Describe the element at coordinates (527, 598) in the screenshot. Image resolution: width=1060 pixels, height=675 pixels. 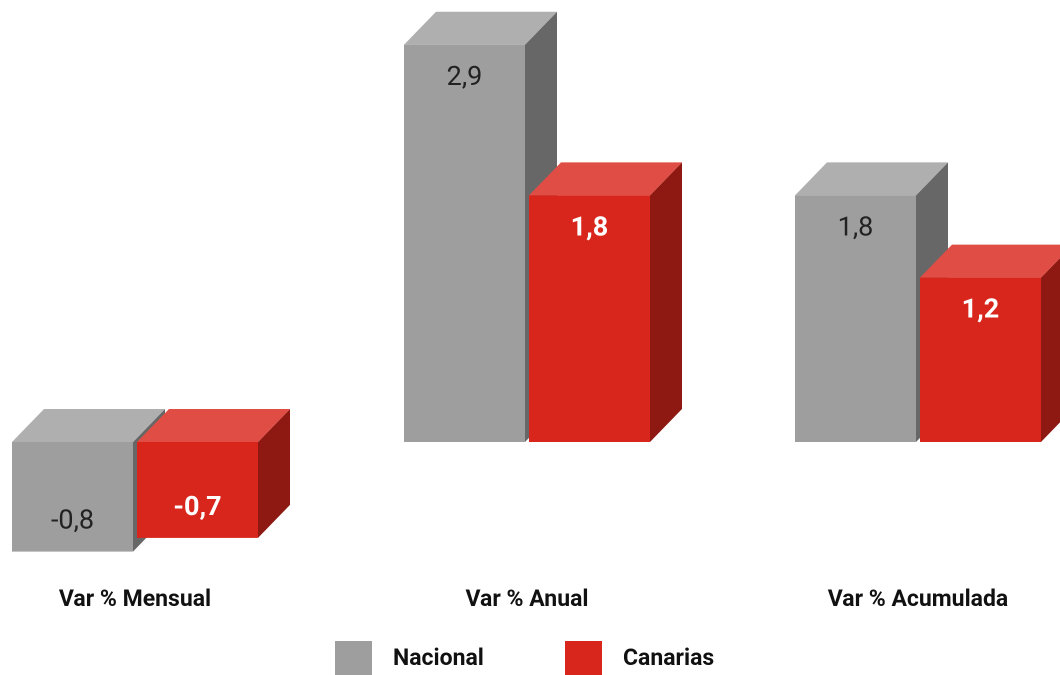
I see `x-tick-label: Var % Anual` at that location.